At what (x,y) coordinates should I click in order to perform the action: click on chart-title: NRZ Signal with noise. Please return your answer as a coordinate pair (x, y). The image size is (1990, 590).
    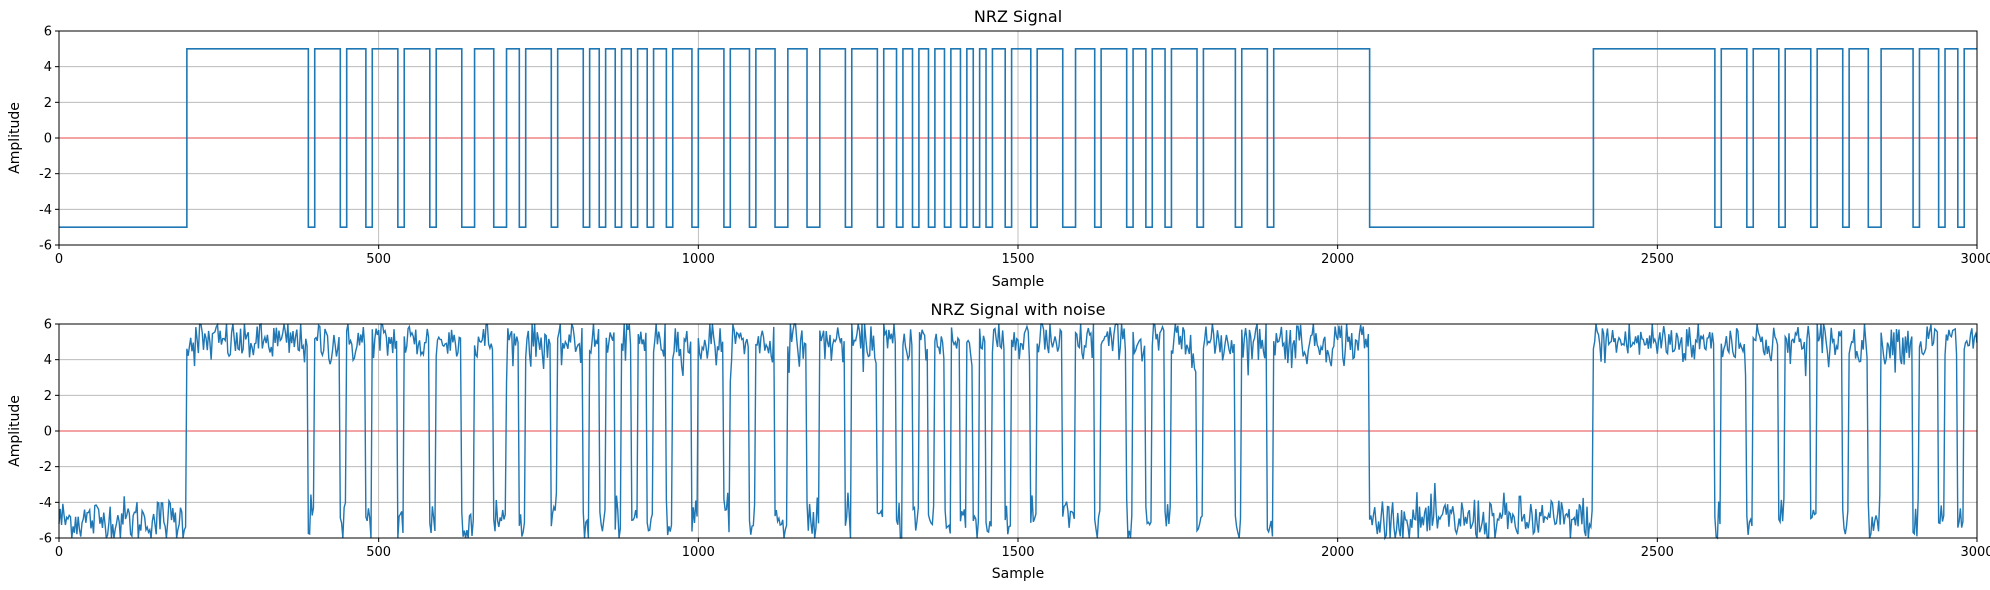
    Looking at the image, I should click on (1018, 309).